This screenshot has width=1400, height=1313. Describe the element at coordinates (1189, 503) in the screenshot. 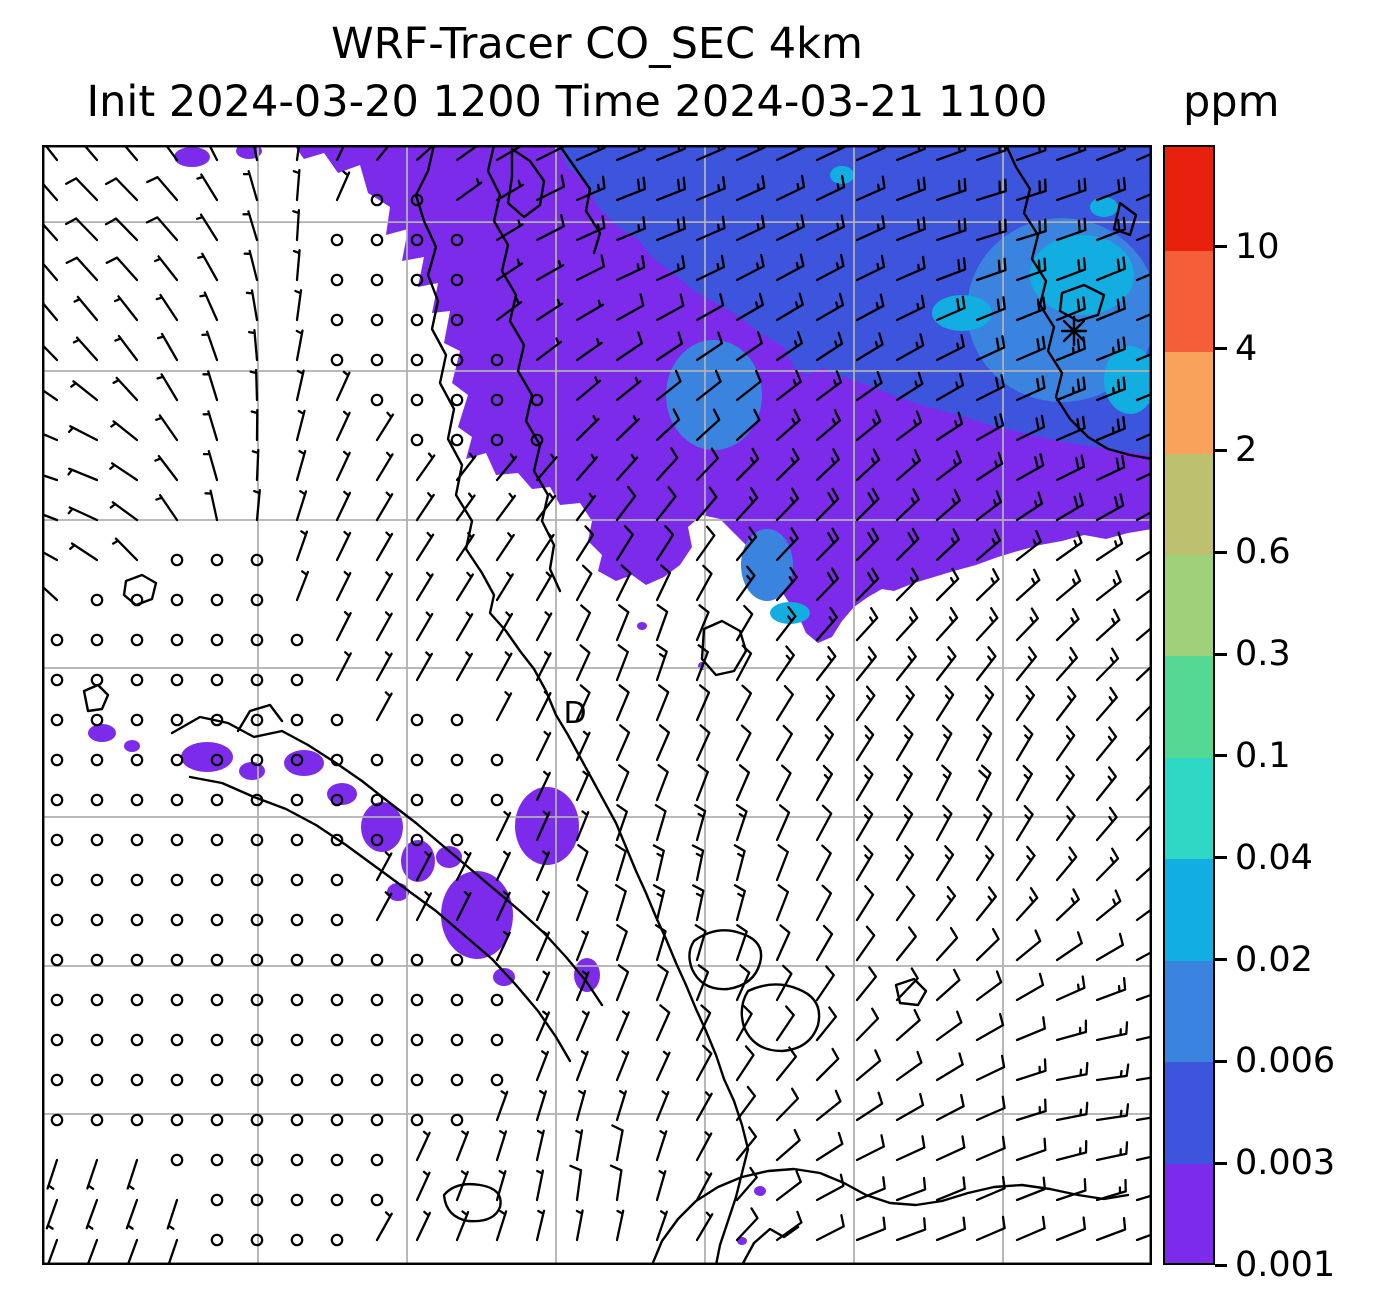

I see `colorbar-segment` at that location.